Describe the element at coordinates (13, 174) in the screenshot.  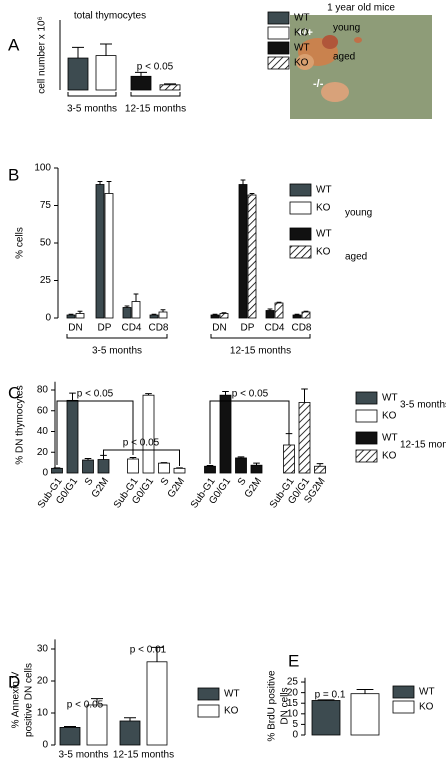
I see `panel-letter: B` at that location.